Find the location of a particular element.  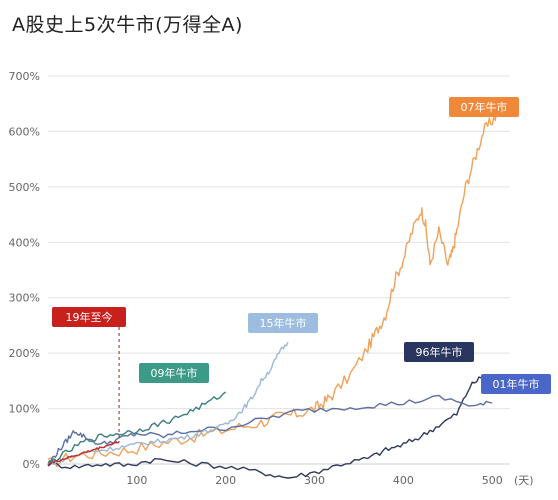

x-tick-label: 300 is located at coordinates (314, 480).